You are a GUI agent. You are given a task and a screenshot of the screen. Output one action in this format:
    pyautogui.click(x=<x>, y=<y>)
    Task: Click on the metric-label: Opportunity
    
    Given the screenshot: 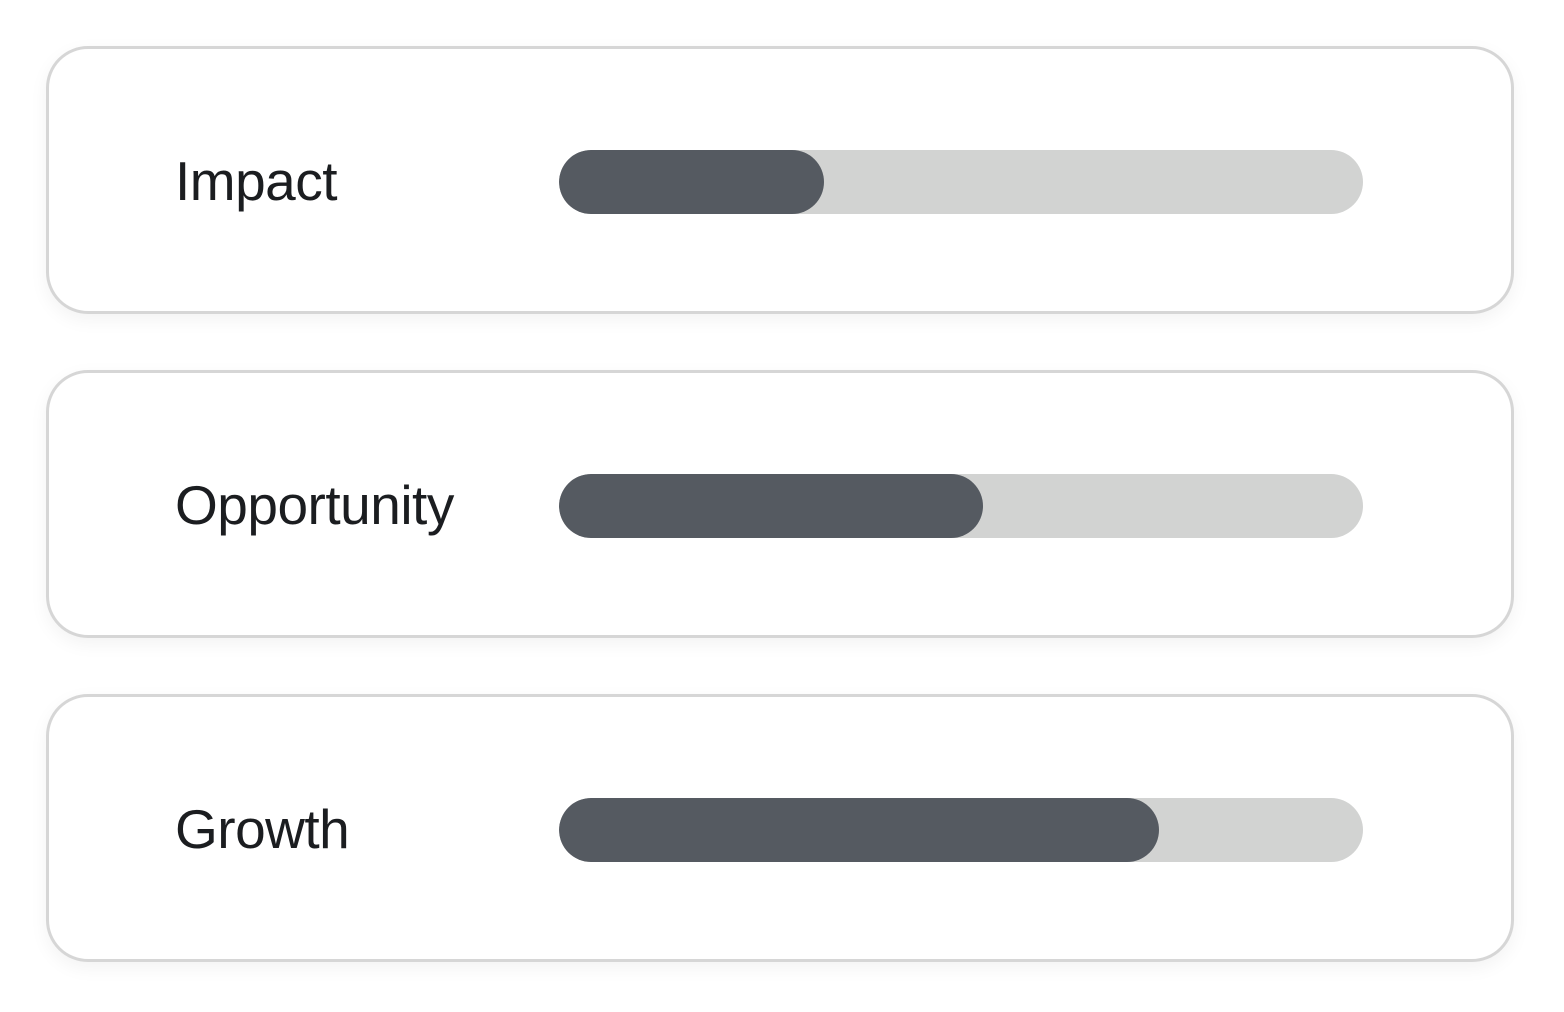 What is the action you would take?
    pyautogui.click(x=314, y=505)
    